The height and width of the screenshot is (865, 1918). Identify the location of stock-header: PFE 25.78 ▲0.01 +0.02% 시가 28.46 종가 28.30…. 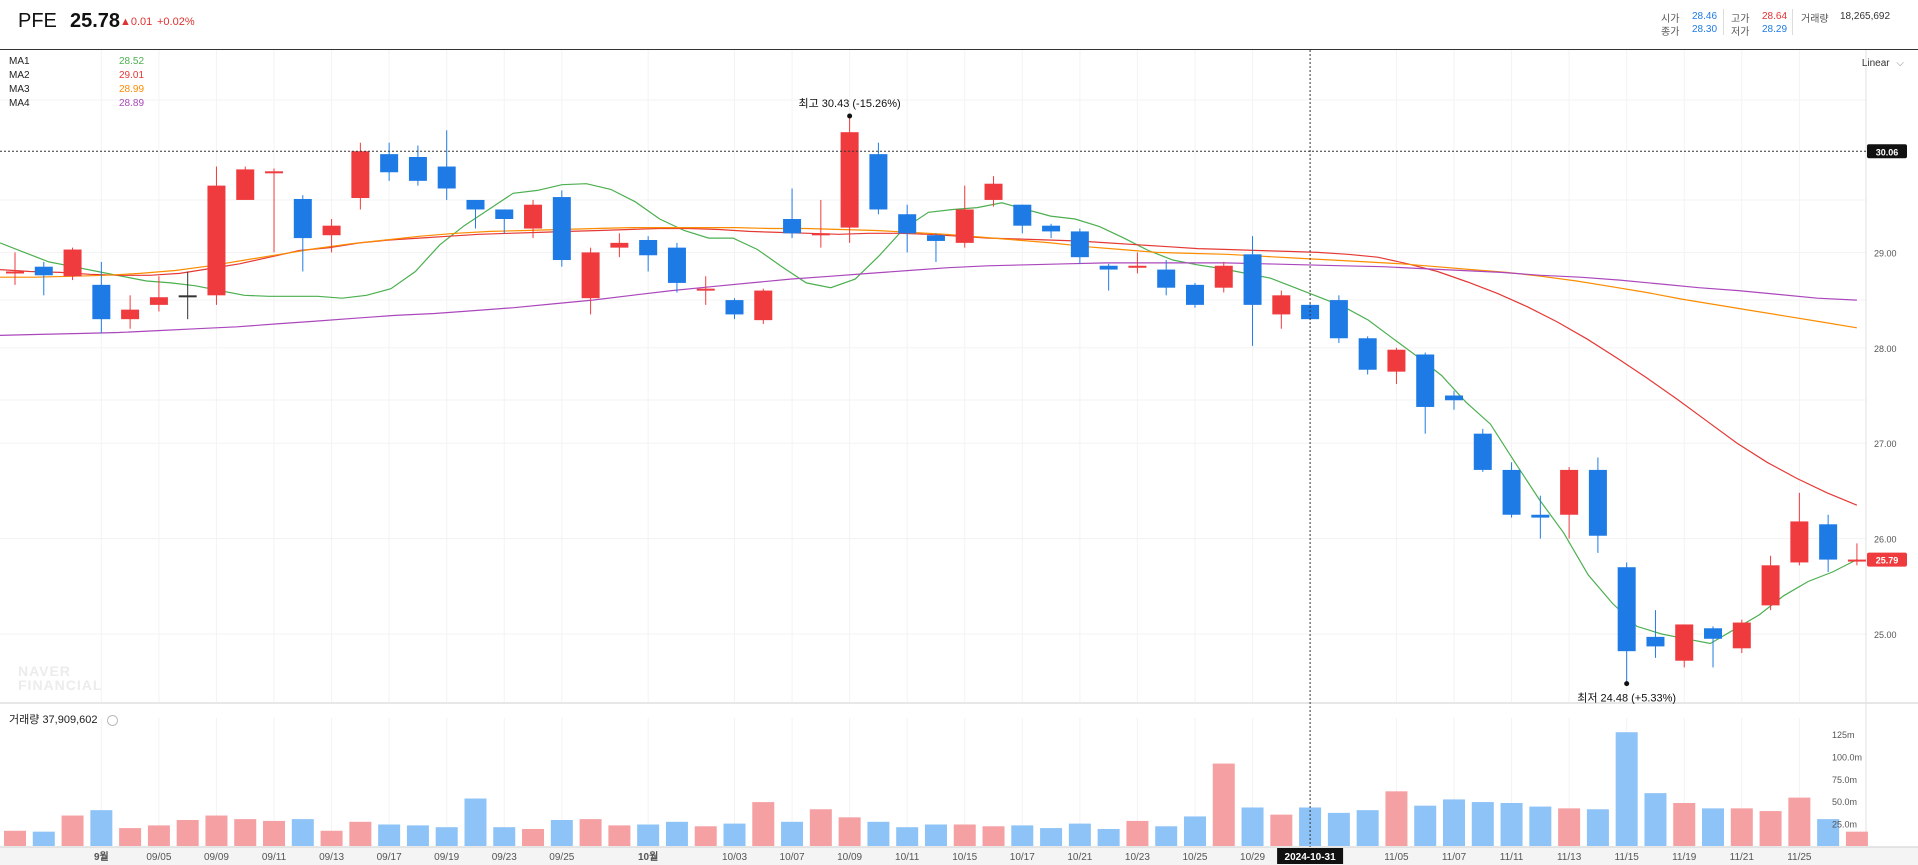
(959, 25).